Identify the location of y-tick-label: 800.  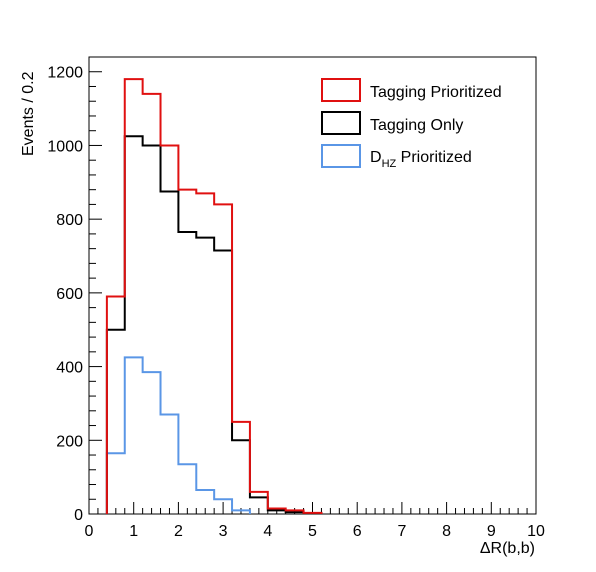
(69, 220).